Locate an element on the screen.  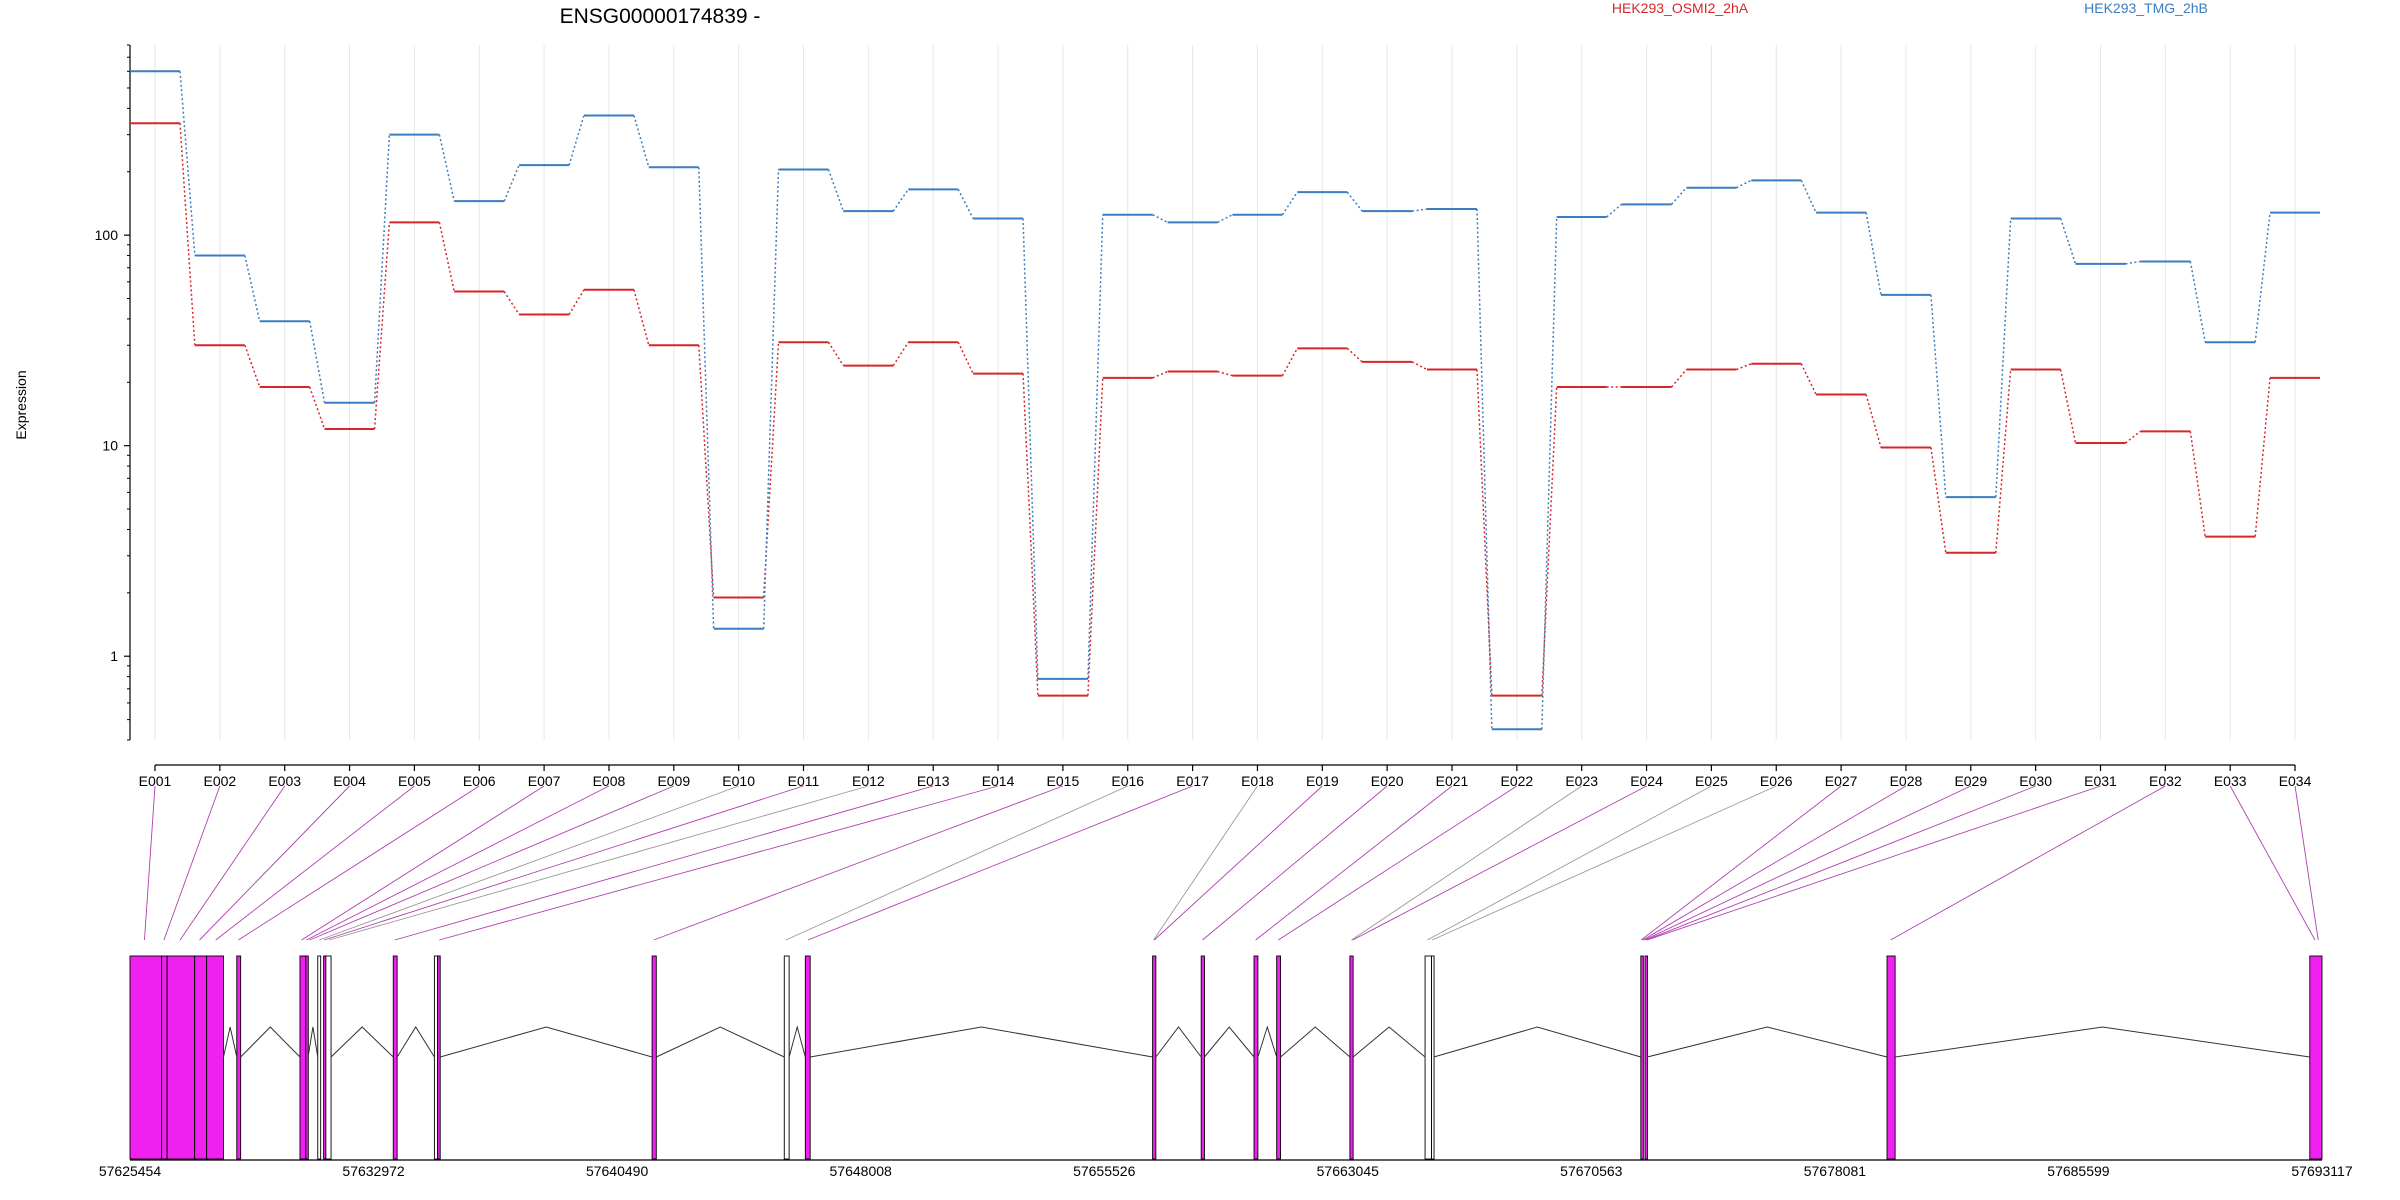
genomic-tick-label: 57632972 is located at coordinates (373, 1171).